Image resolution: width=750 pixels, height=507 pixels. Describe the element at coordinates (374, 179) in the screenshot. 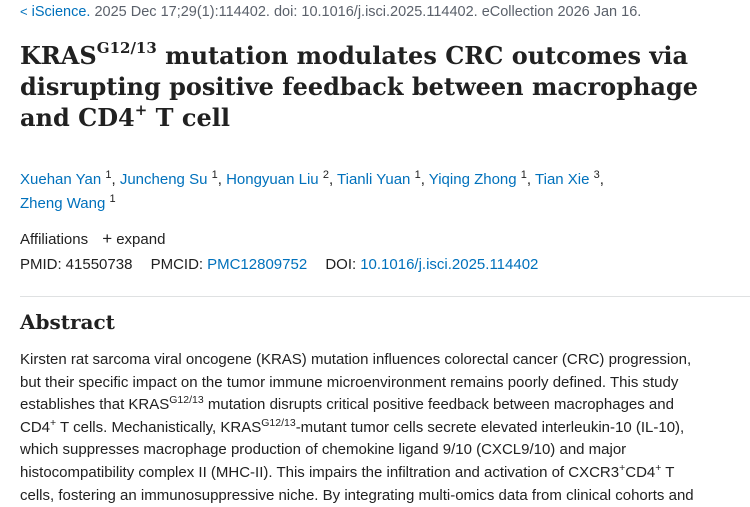

I see `author-link: Tianli Yuan` at that location.